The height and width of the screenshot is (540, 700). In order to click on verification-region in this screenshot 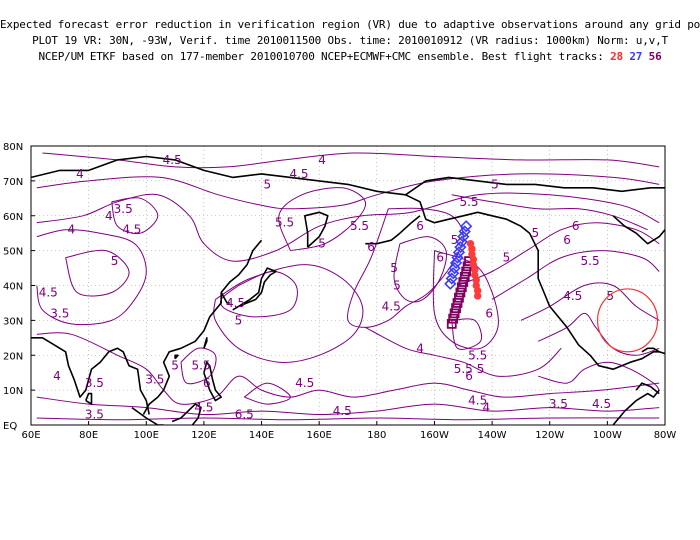, I will do `click(627, 320)`.